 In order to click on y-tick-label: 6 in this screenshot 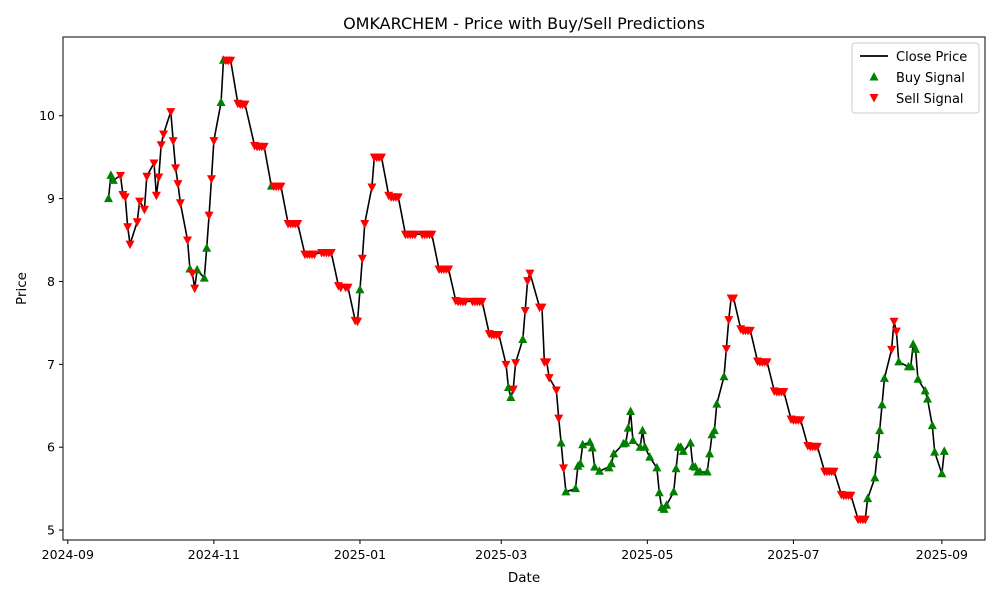, I will do `click(51, 447)`.